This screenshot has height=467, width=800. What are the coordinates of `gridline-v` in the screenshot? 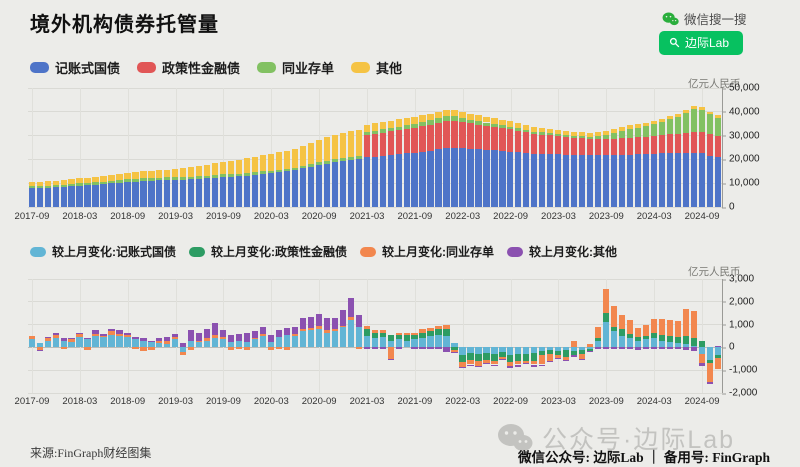 It's located at (80, 147).